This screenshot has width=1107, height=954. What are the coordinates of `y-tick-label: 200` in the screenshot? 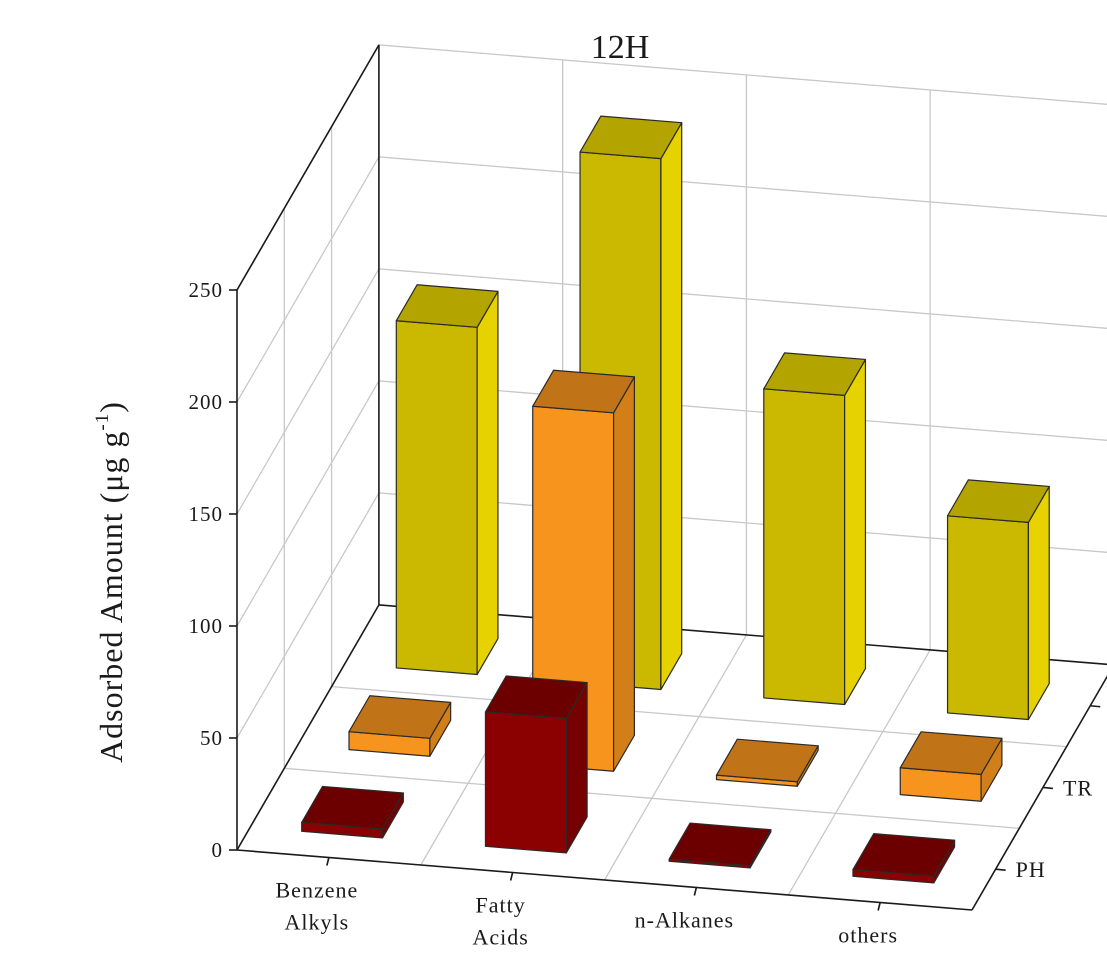 It's located at (206, 402).